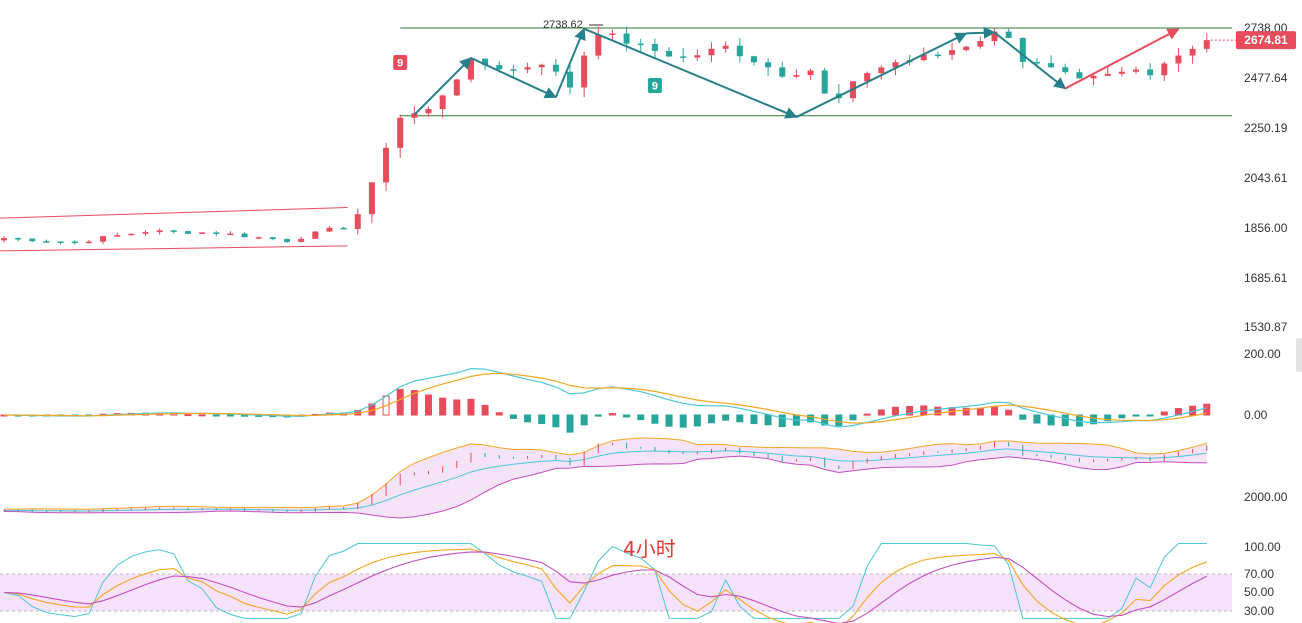 The image size is (1302, 623). What do you see at coordinates (1266, 78) in the screenshot?
I see `price-axis-tick-label: 2477.64` at bounding box center [1266, 78].